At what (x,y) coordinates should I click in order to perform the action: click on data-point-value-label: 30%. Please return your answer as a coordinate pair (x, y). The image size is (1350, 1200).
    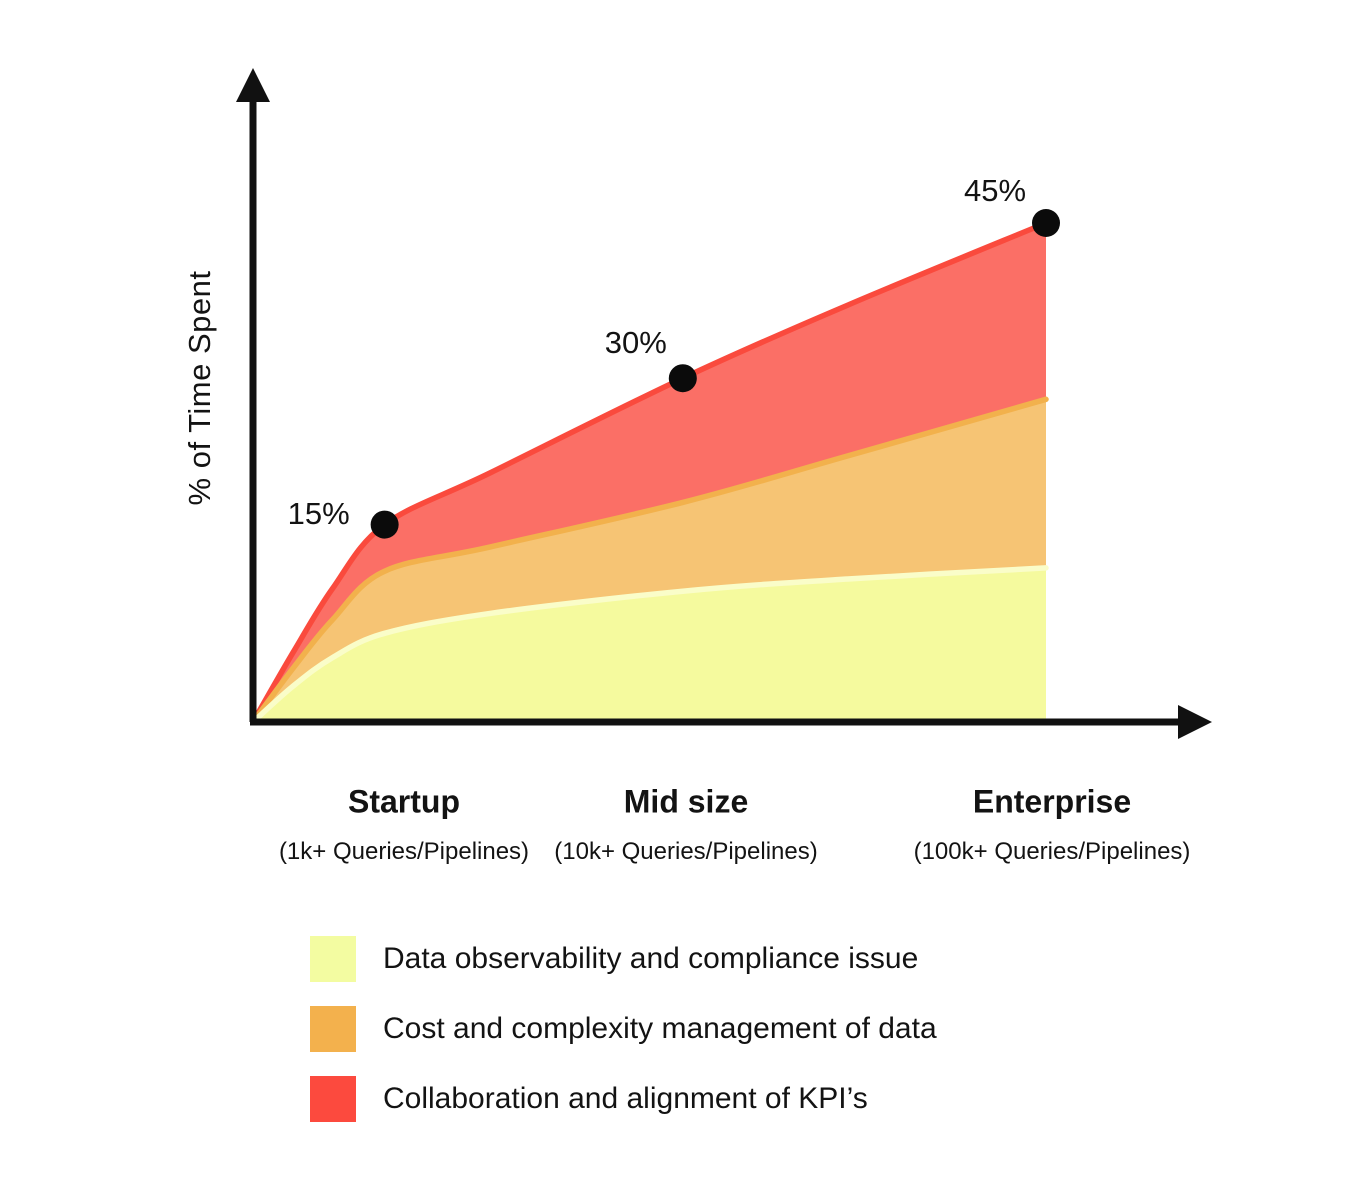
    Looking at the image, I should click on (635, 343).